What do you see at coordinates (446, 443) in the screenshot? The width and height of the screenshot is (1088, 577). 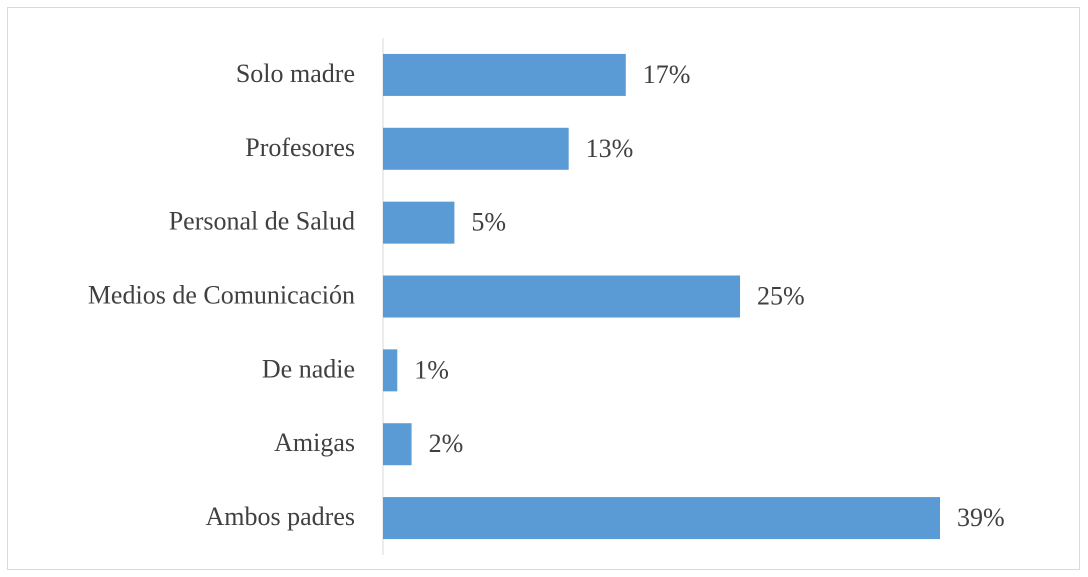 I see `data-label: 2%` at bounding box center [446, 443].